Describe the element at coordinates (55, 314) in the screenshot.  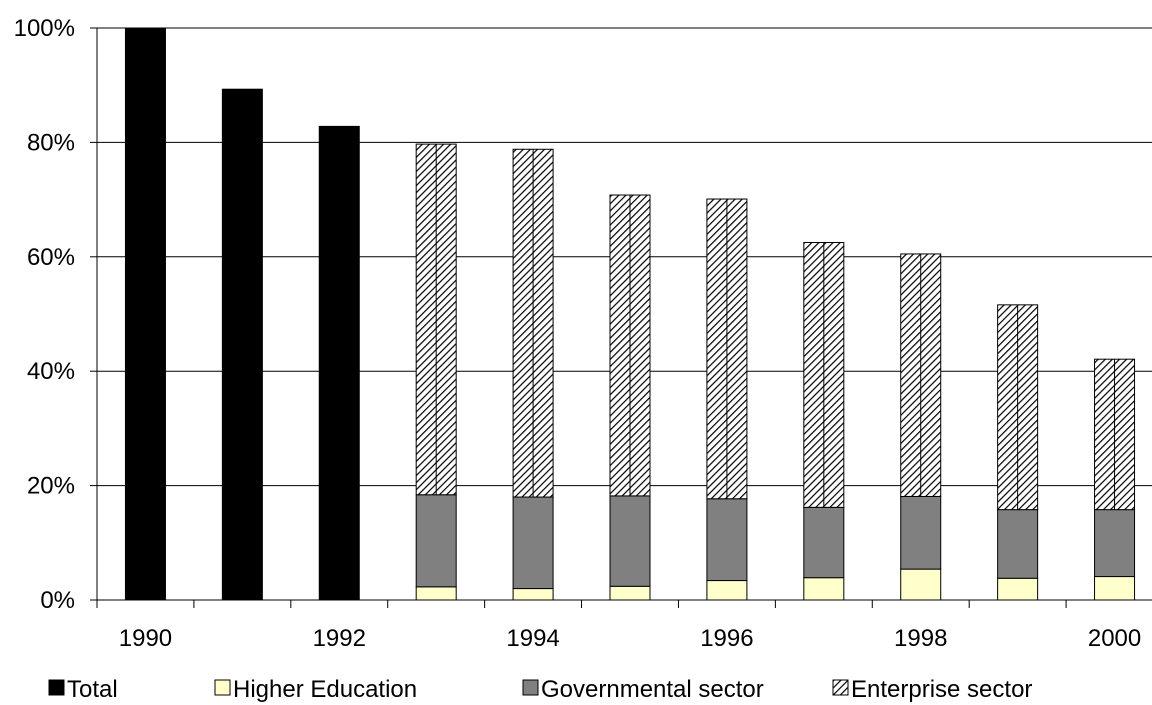
I see `y-axis-ticks: 0% 20% 40% 60% 80% 100%` at that location.